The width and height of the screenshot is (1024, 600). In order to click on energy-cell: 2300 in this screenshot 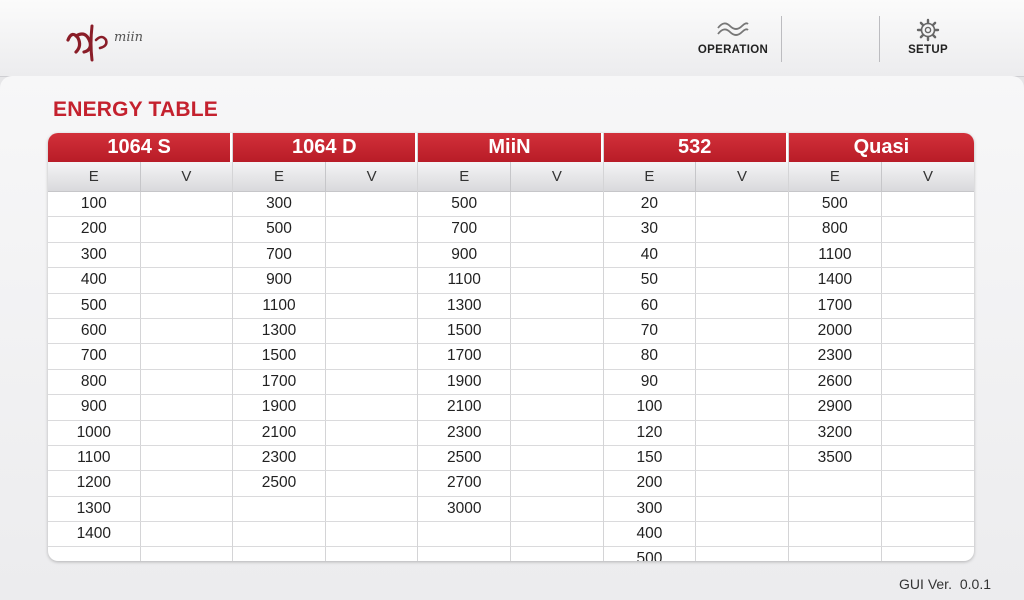, I will do `click(279, 458)`.